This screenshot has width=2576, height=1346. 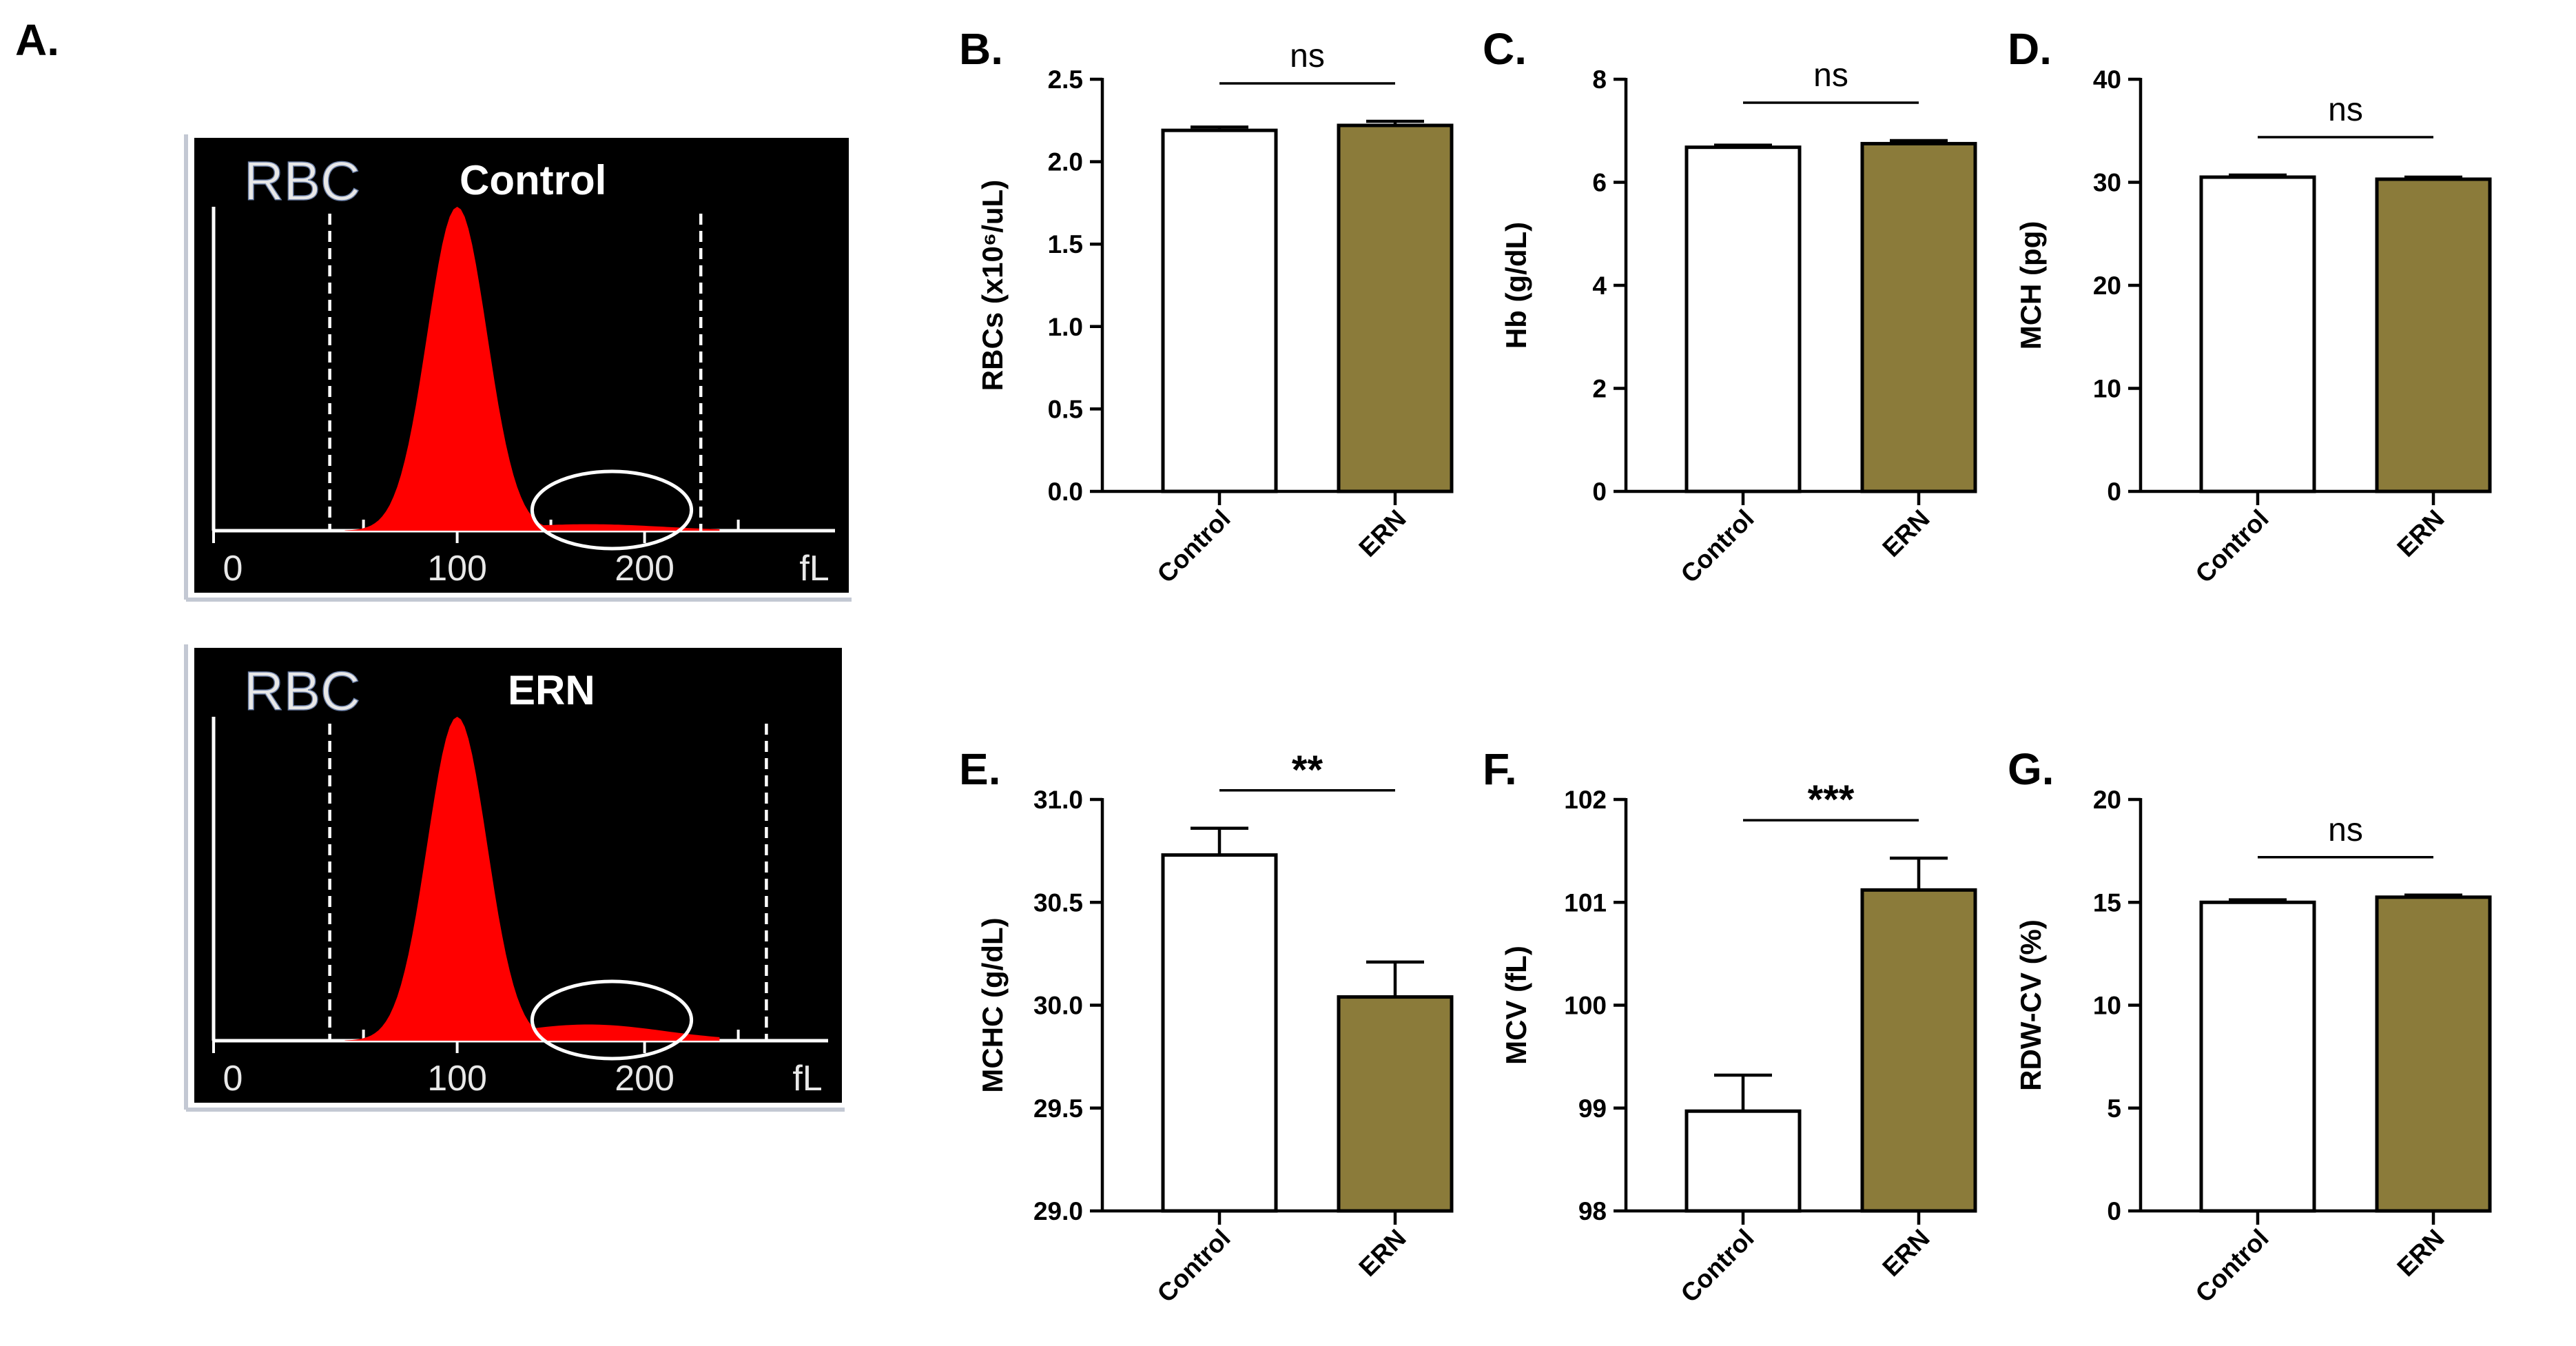 I want to click on panel-label-d: D., so click(x=2030, y=49).